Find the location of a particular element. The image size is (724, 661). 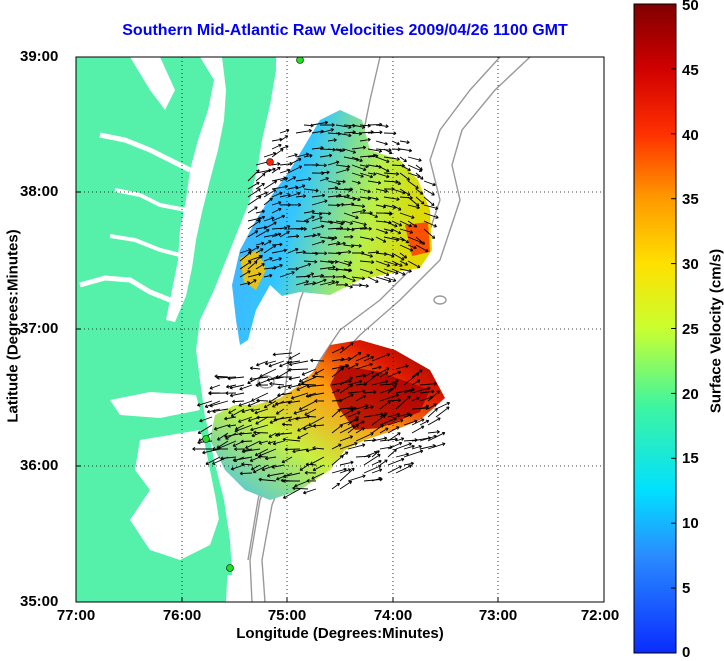

x-tick-label: 74:00 is located at coordinates (393, 615).